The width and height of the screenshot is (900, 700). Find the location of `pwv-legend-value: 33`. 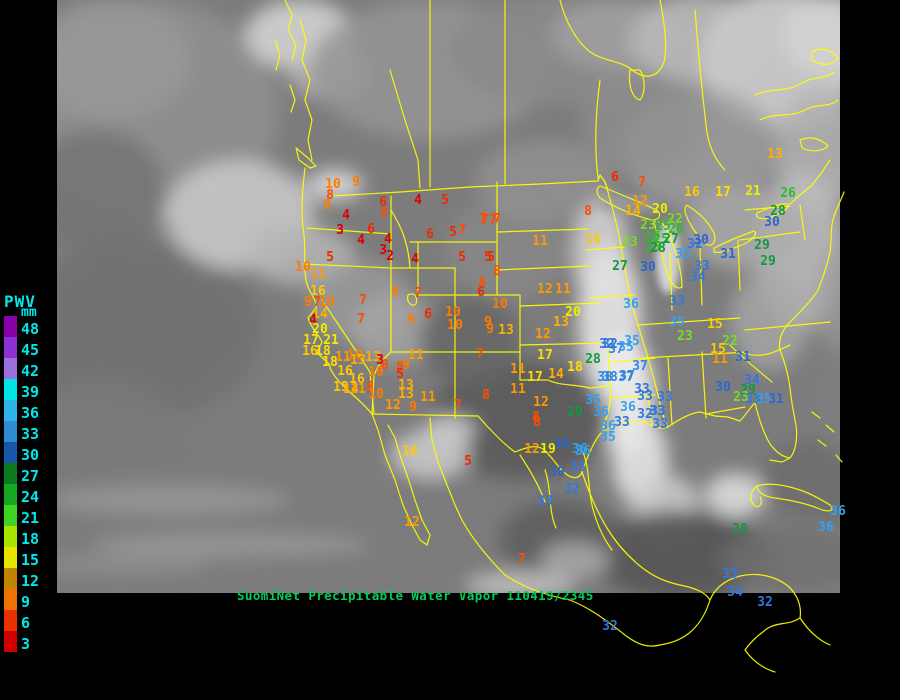

pwv-legend-value: 33 is located at coordinates (30, 434).